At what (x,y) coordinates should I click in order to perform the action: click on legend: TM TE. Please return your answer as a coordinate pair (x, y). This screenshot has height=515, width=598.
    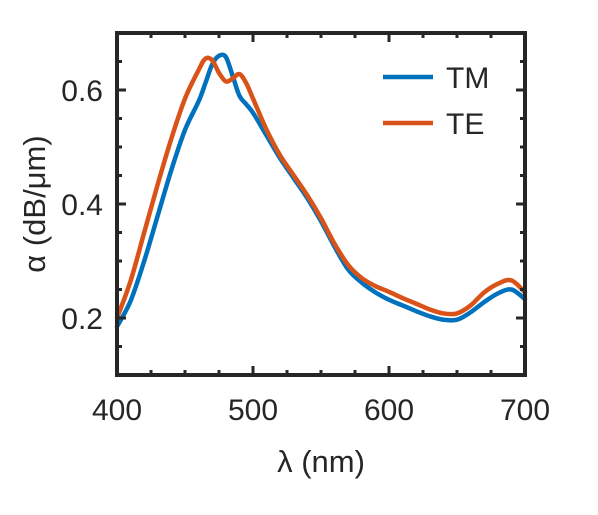
    Looking at the image, I should click on (436, 101).